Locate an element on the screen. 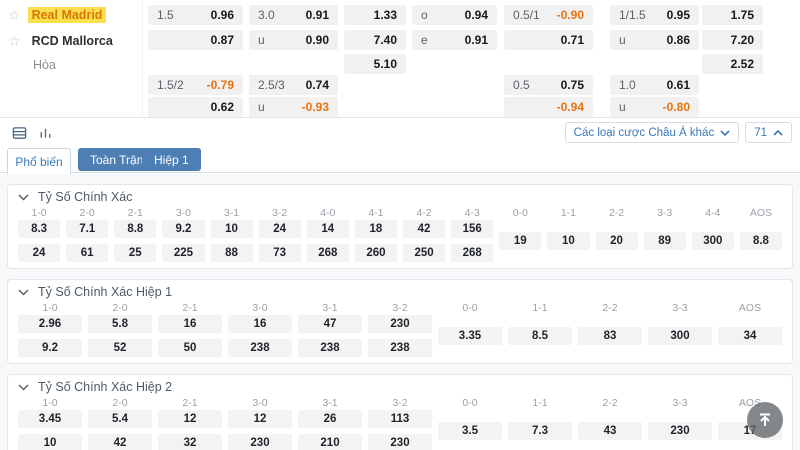  odds-cell-over-b: 1/1.5 0.95 is located at coordinates (654, 15).